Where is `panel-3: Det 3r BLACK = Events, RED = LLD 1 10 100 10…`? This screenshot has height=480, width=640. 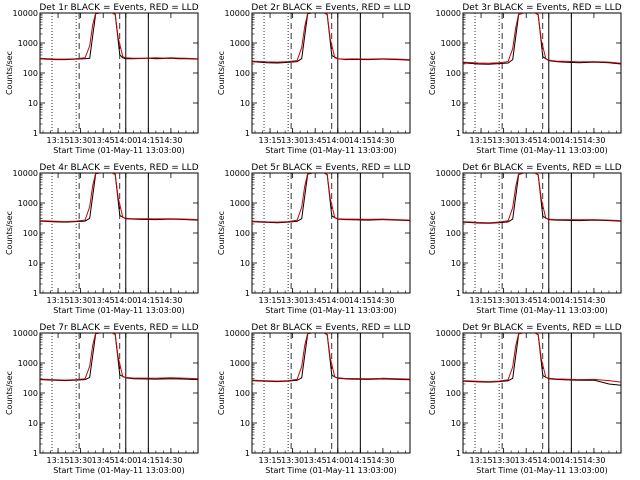
panel-3: Det 3r BLACK = Events, RED = LLD 1 10 100 10… is located at coordinates (525, 79).